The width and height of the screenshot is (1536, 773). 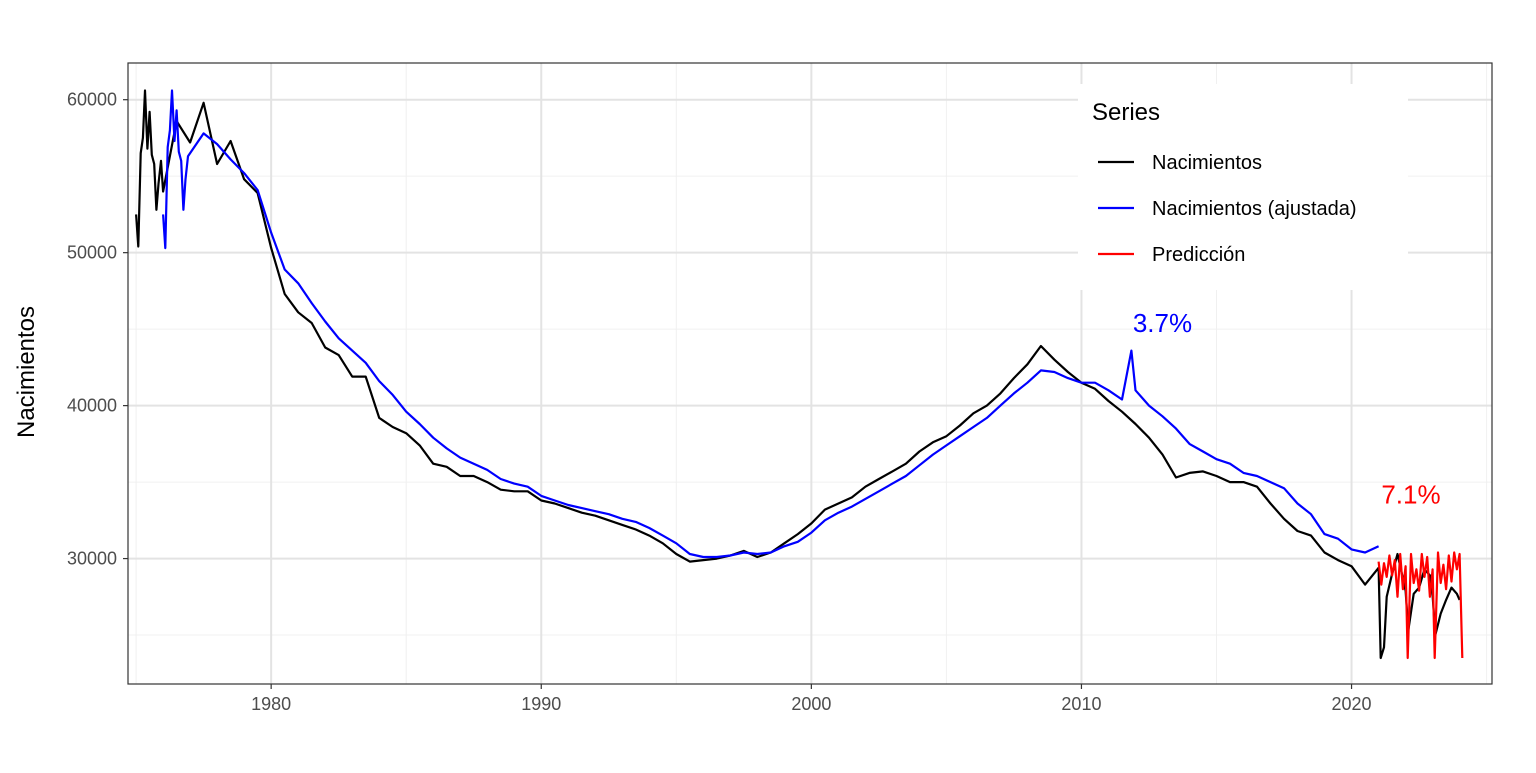 I want to click on annotation-label: 7.1%, so click(x=1410, y=495).